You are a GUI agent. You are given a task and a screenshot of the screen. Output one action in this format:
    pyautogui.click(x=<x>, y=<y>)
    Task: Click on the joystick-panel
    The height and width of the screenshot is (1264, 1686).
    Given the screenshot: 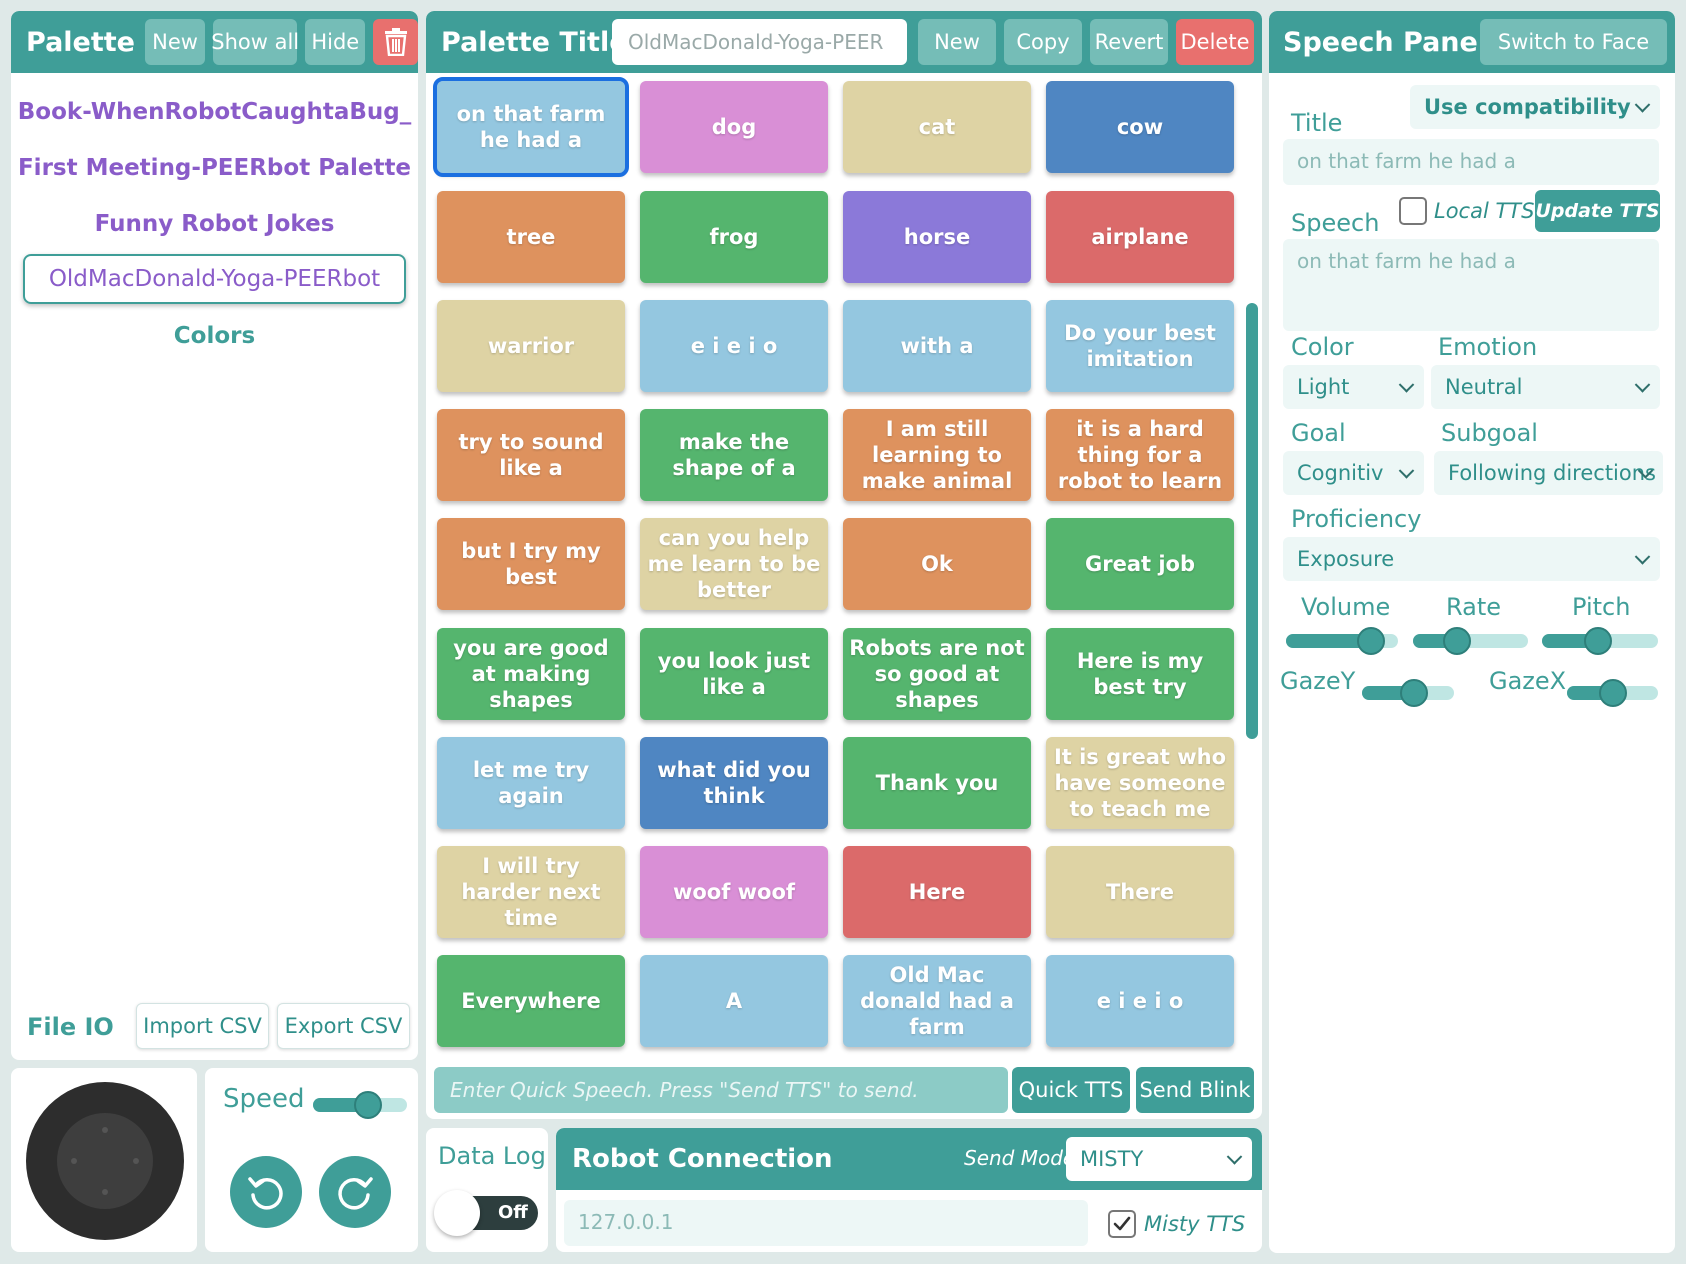 What is the action you would take?
    pyautogui.click(x=104, y=1160)
    